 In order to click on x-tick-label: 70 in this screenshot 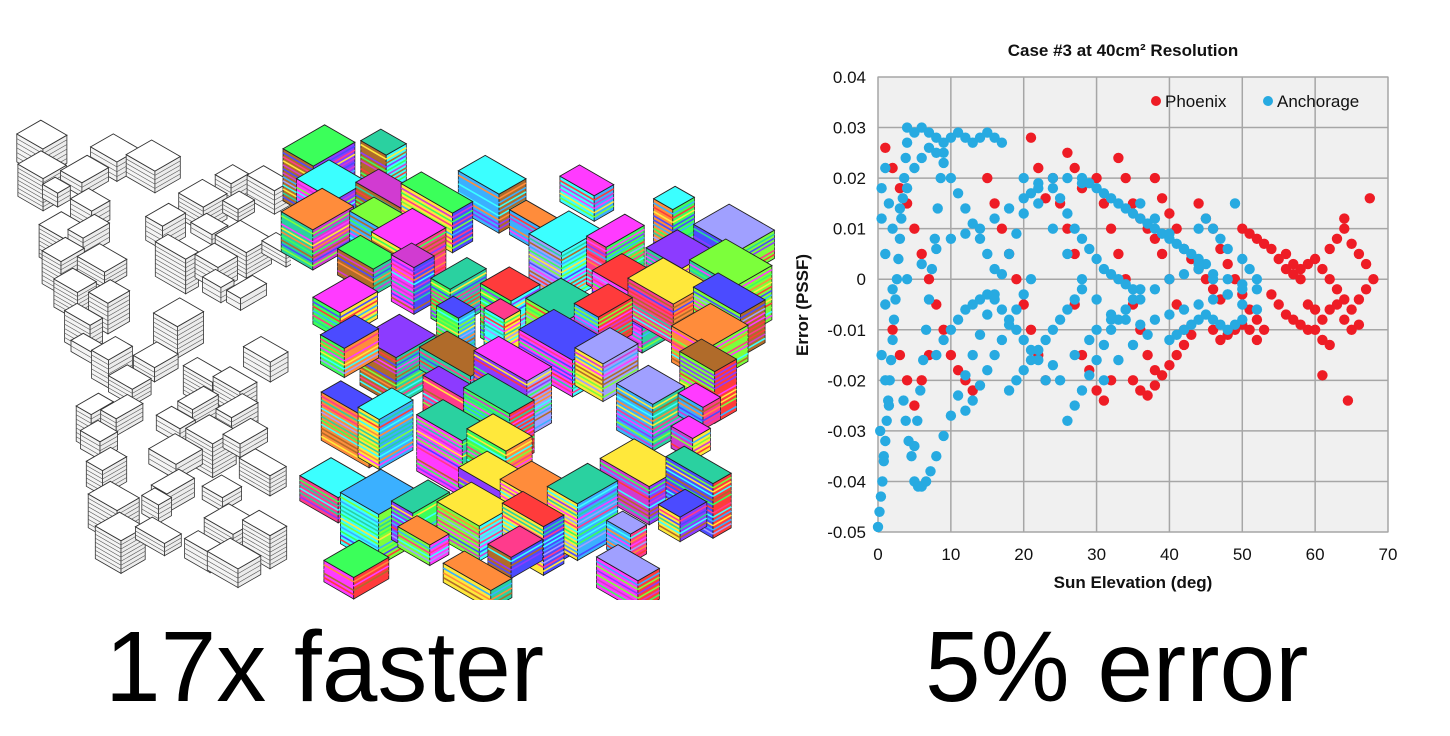, I will do `click(1388, 554)`.